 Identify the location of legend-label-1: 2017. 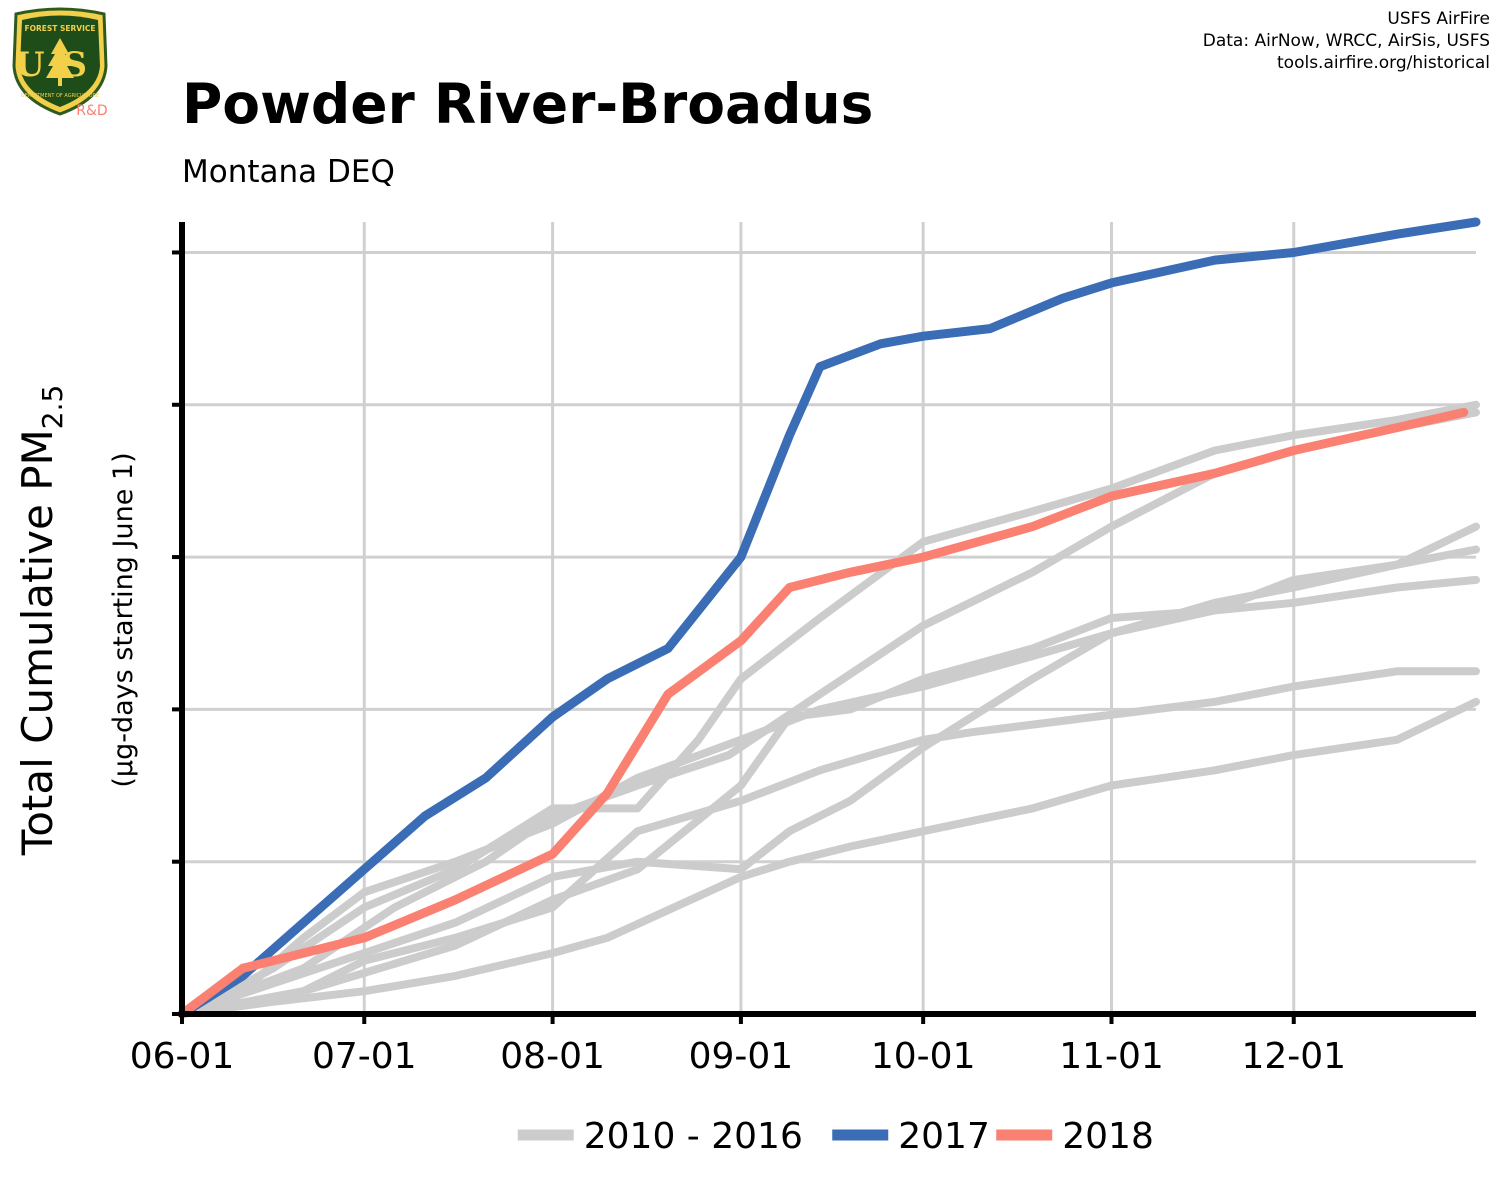
(944, 1136).